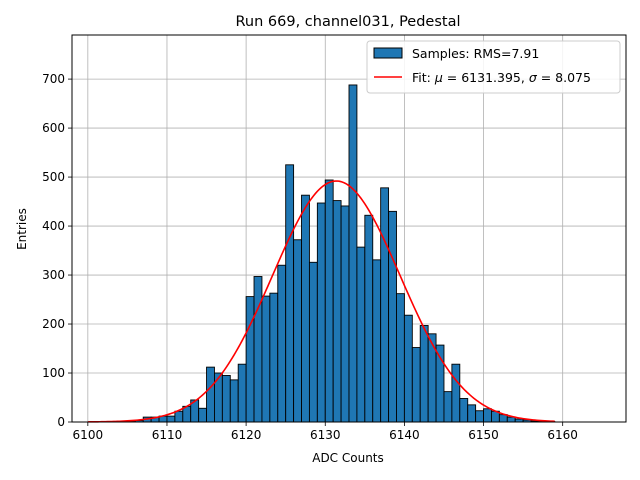  What do you see at coordinates (53, 177) in the screenshot?
I see `y-tick-label: 500` at bounding box center [53, 177].